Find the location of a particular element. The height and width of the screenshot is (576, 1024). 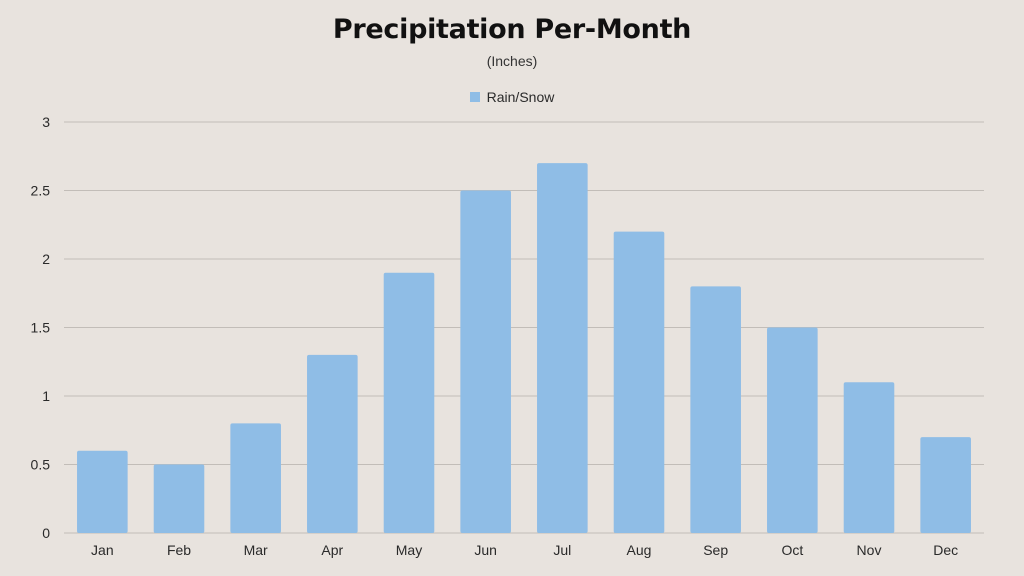

x-tick-label-feb: Feb is located at coordinates (179, 550).